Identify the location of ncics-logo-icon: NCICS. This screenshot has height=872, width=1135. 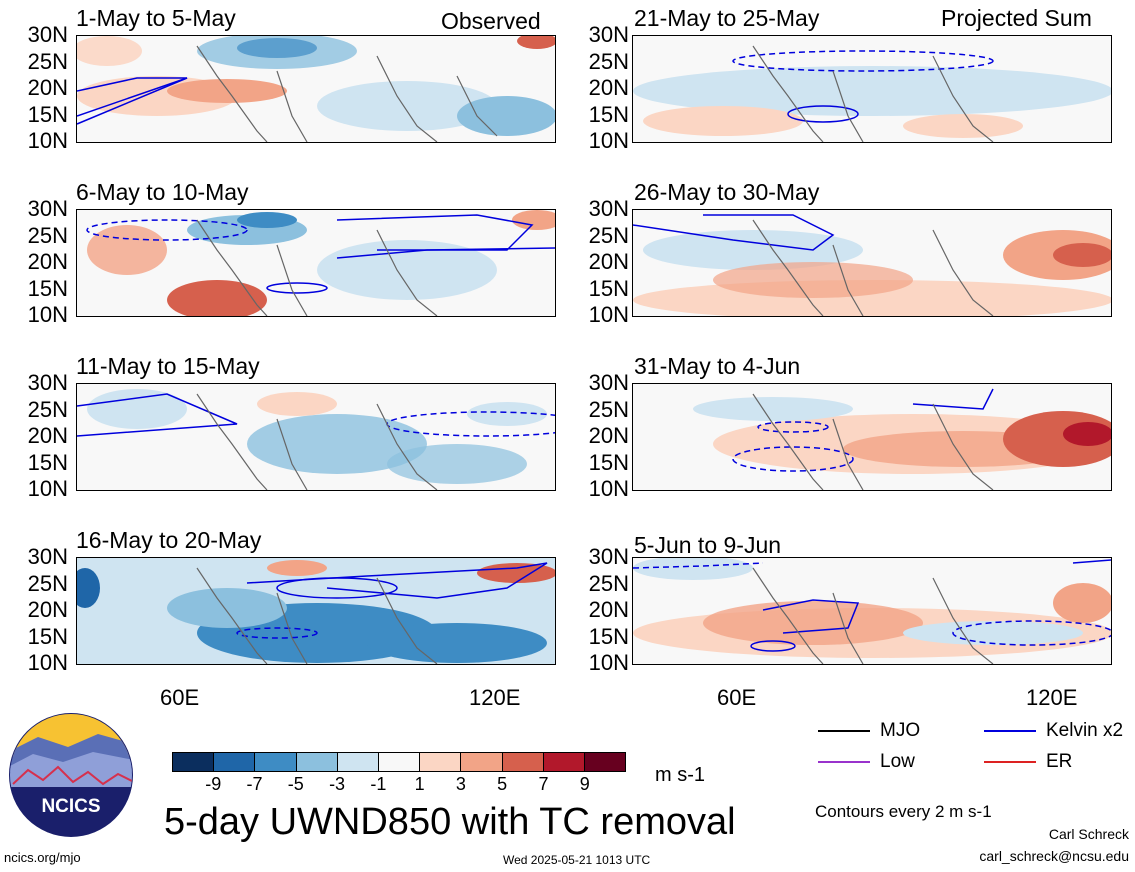
(71, 775).